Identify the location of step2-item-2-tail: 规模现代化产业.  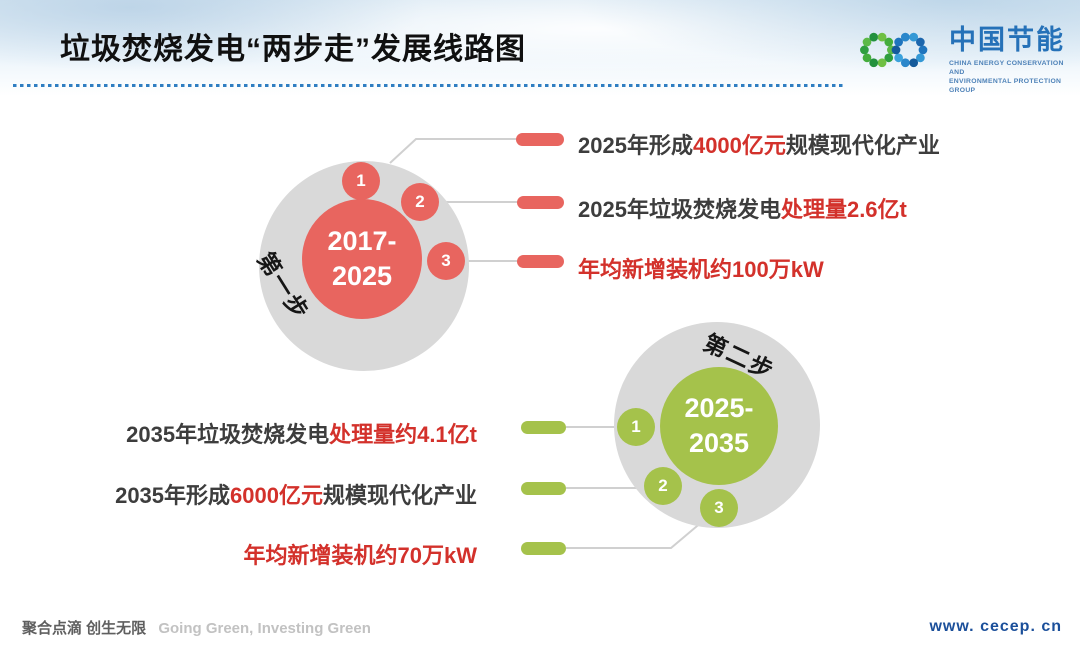
(399, 495).